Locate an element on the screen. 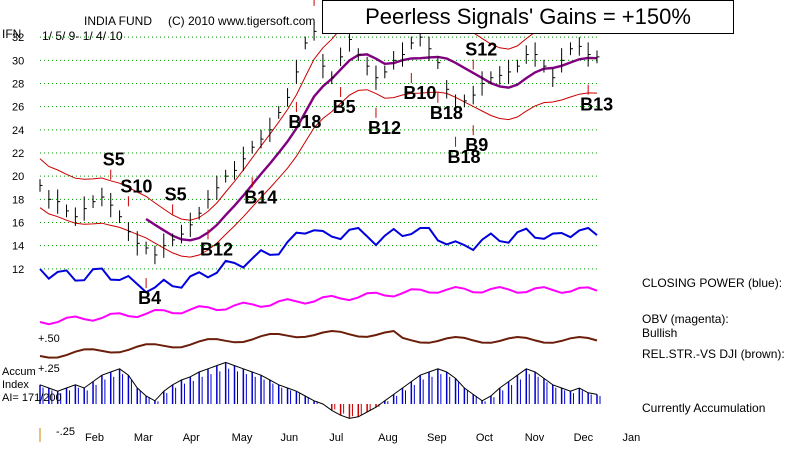  gains-banner: Peerless Signals' Gains = +150% is located at coordinates (528, 17).